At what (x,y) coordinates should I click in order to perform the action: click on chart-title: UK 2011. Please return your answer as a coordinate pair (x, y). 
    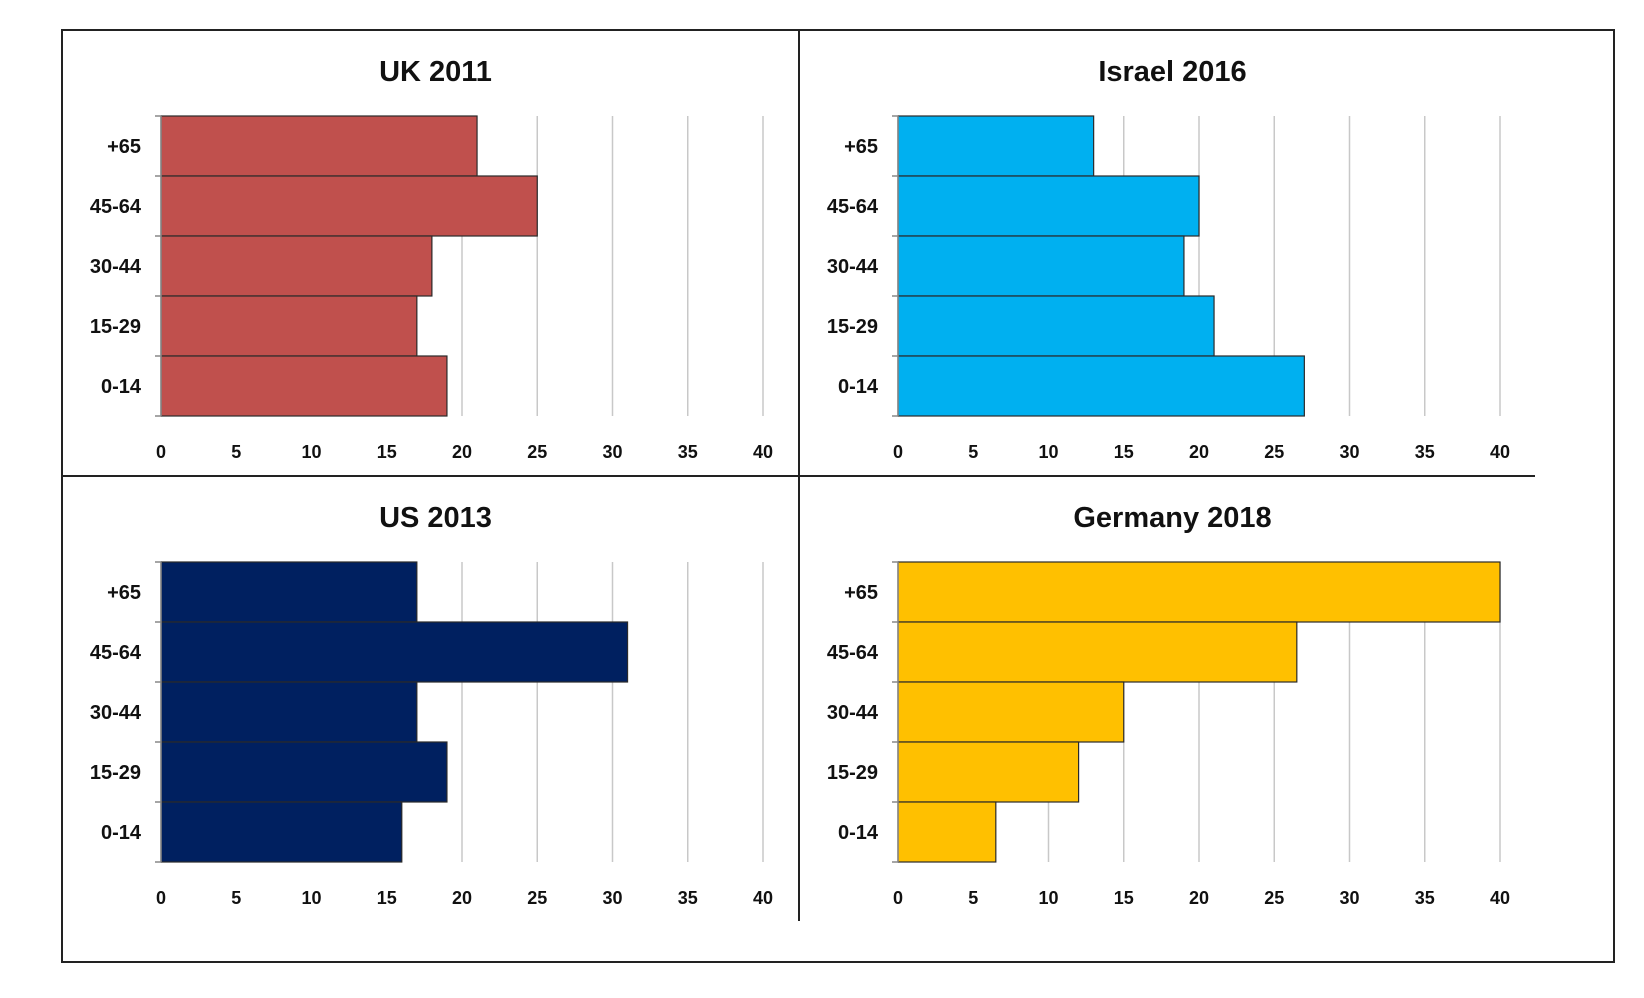
    Looking at the image, I should click on (435, 72).